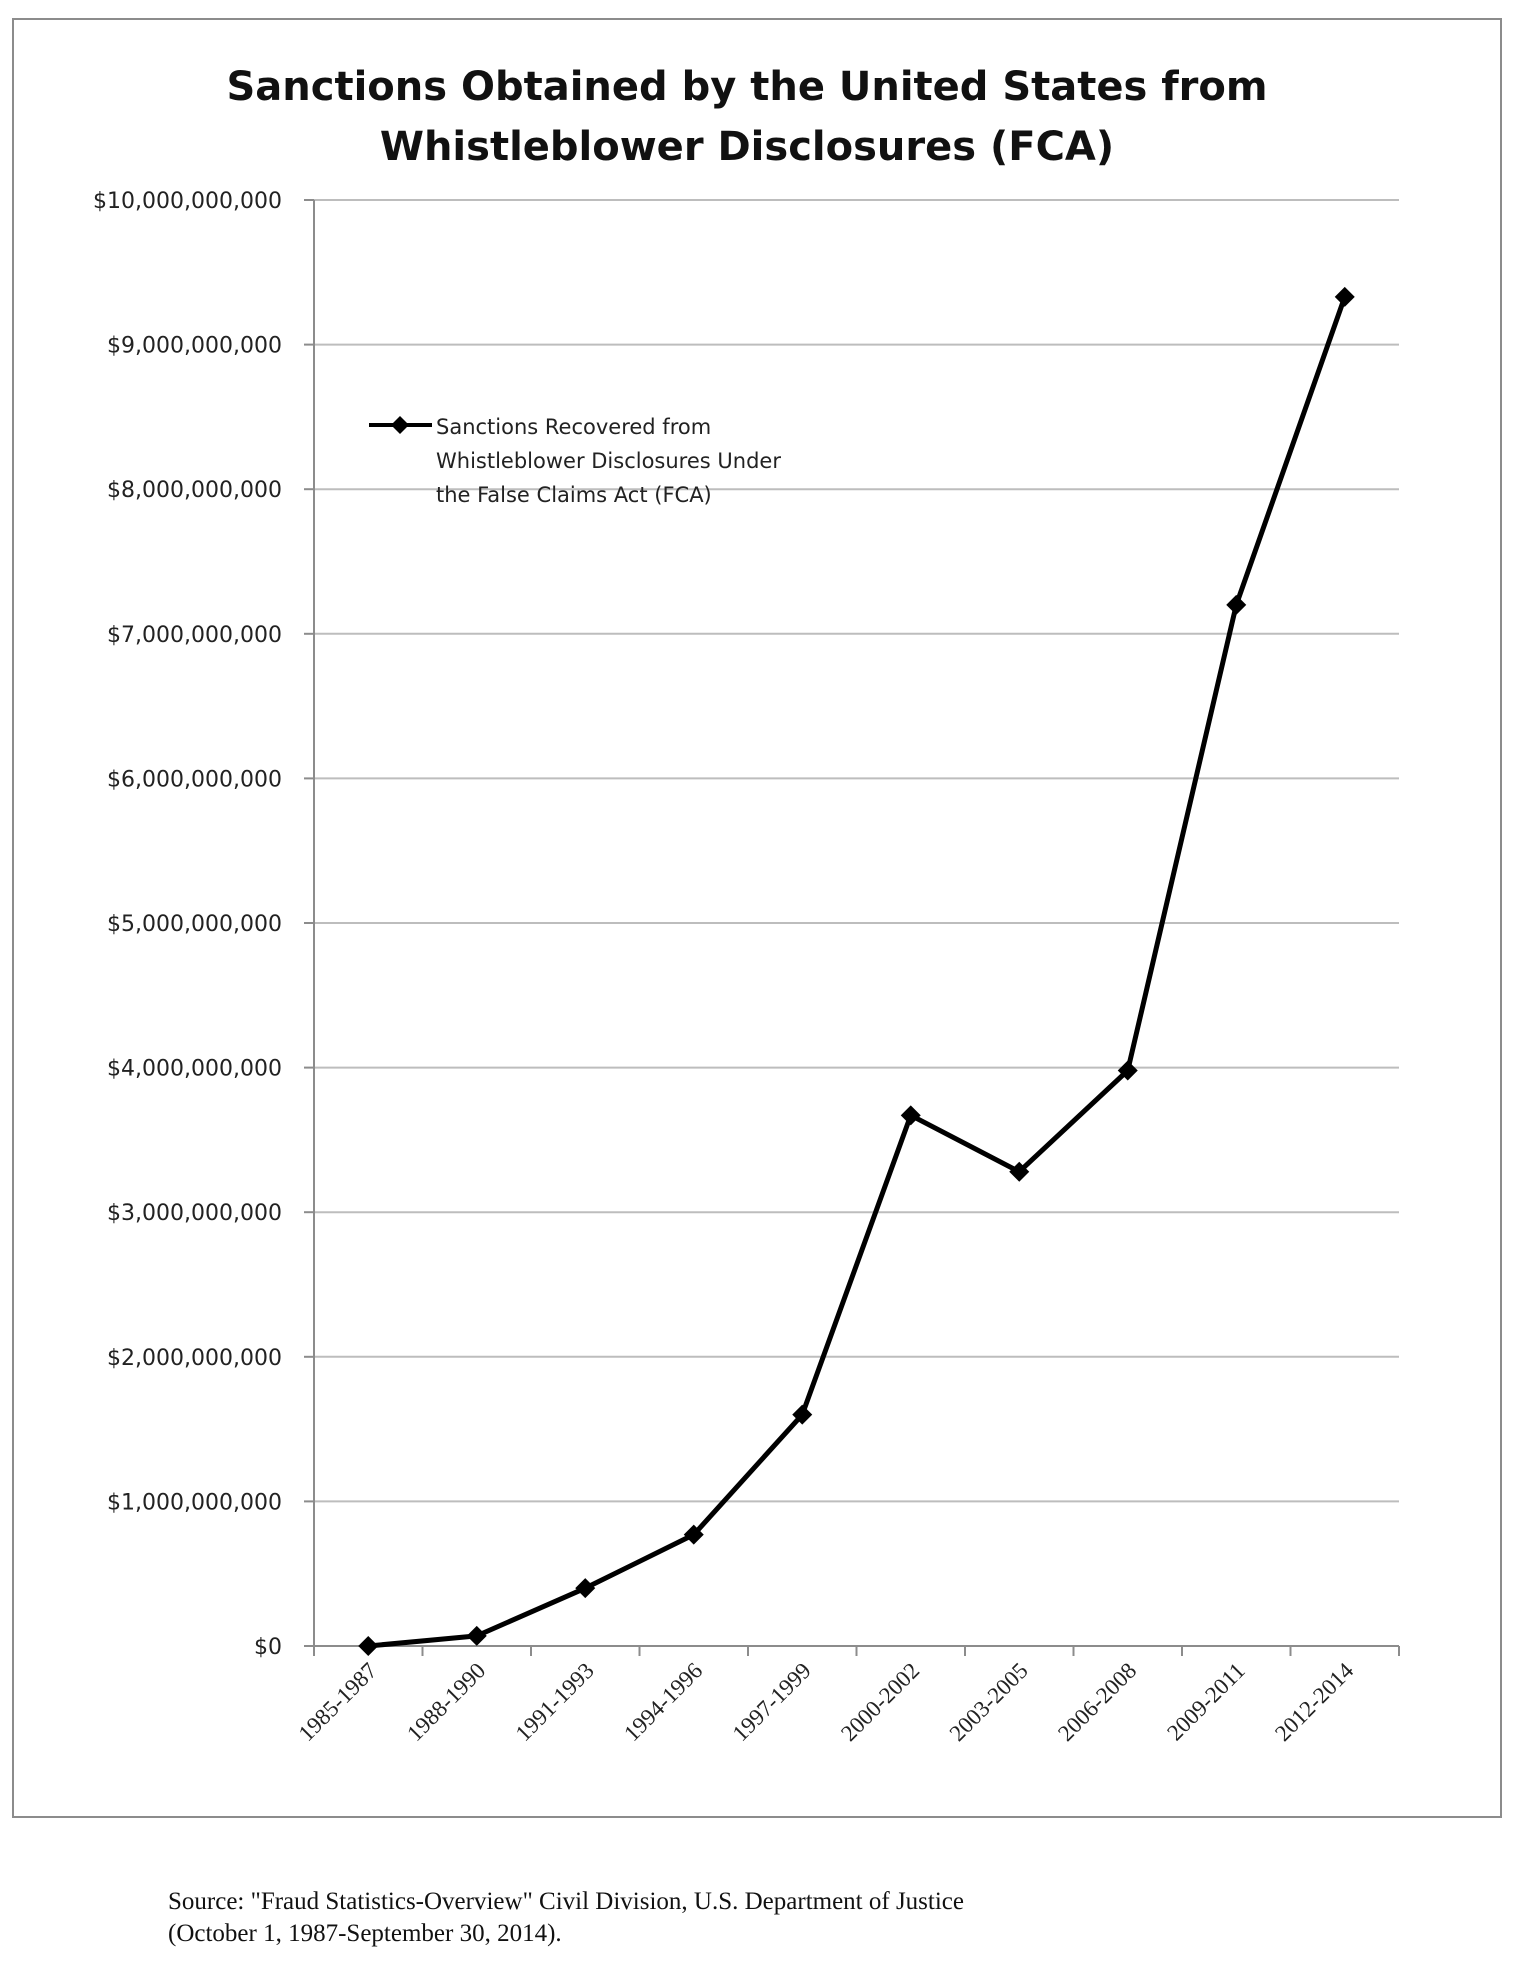 The width and height of the screenshot is (1522, 1964). Describe the element at coordinates (187, 201) in the screenshot. I see `y-tick-label-10: $10,000,000,000` at that location.